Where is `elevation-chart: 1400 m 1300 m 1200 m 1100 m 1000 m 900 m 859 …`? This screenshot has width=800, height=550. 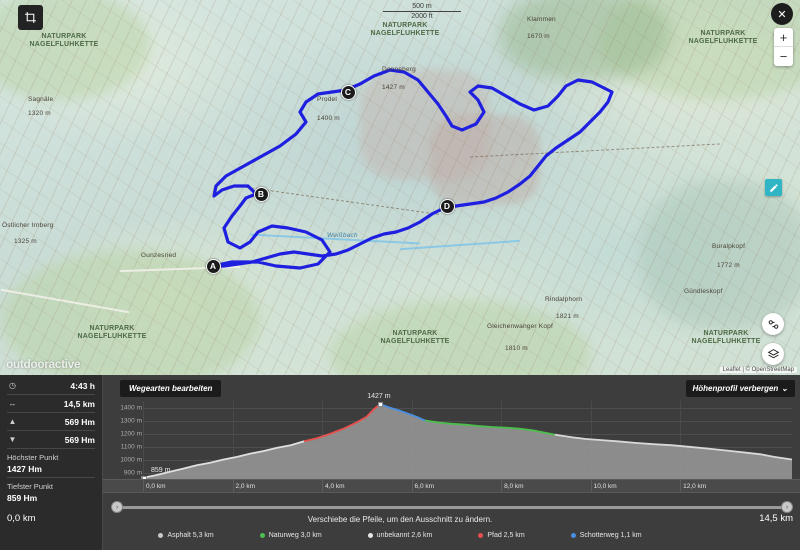
elevation-chart: 1400 m 1300 m 1200 m 1100 m 1000 m 900 m 859 … is located at coordinates (456, 442).